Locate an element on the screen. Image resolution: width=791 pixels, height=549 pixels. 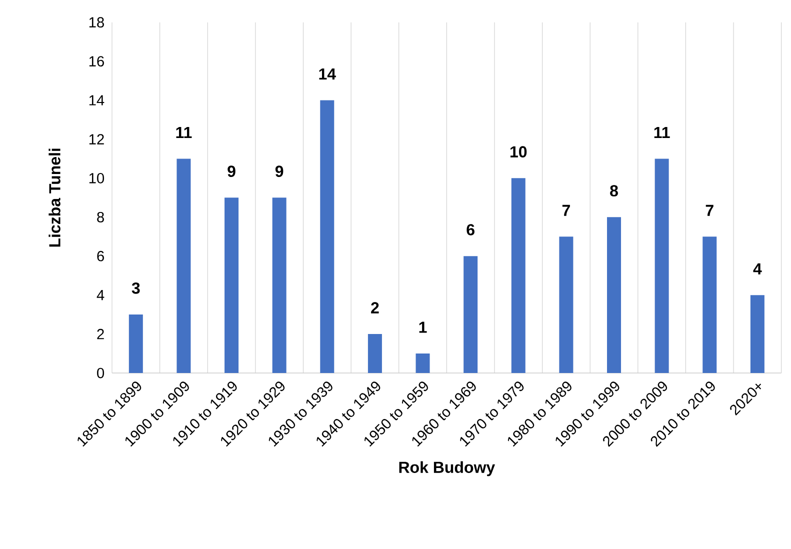
x-axis-title: Rok Budowy is located at coordinates (447, 468).